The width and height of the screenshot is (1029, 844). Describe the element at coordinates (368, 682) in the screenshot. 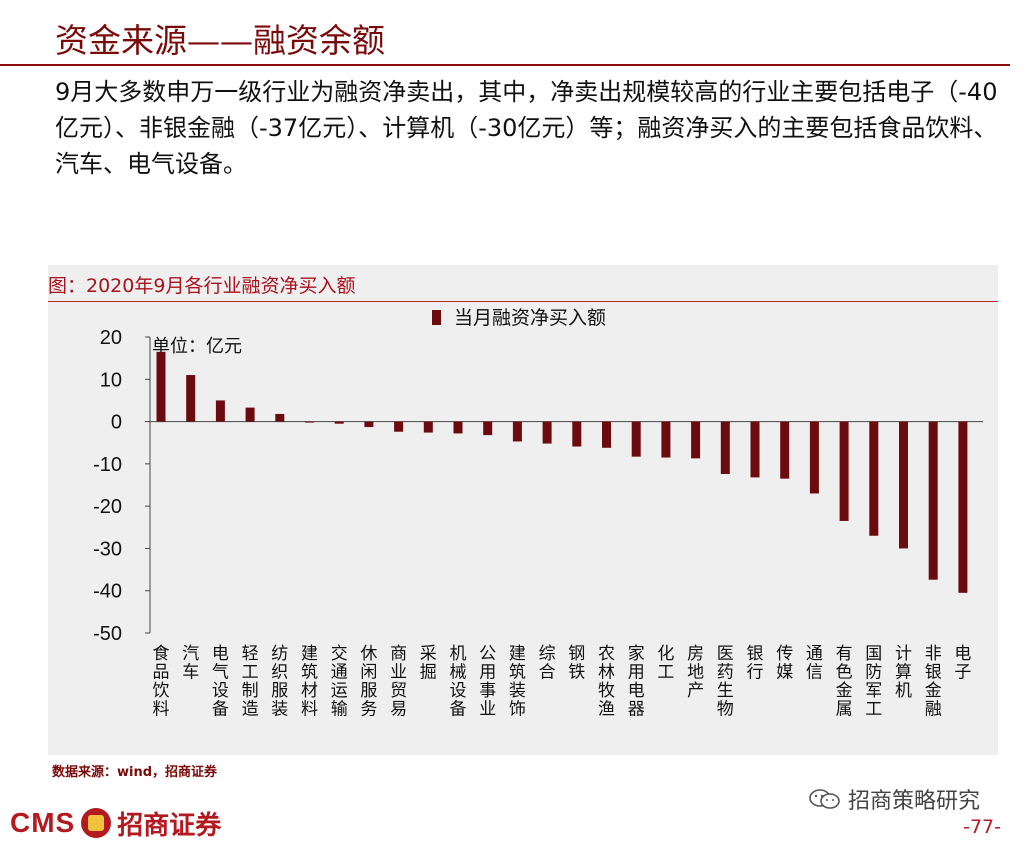

I see `x-tick-label: 休闲服务` at that location.